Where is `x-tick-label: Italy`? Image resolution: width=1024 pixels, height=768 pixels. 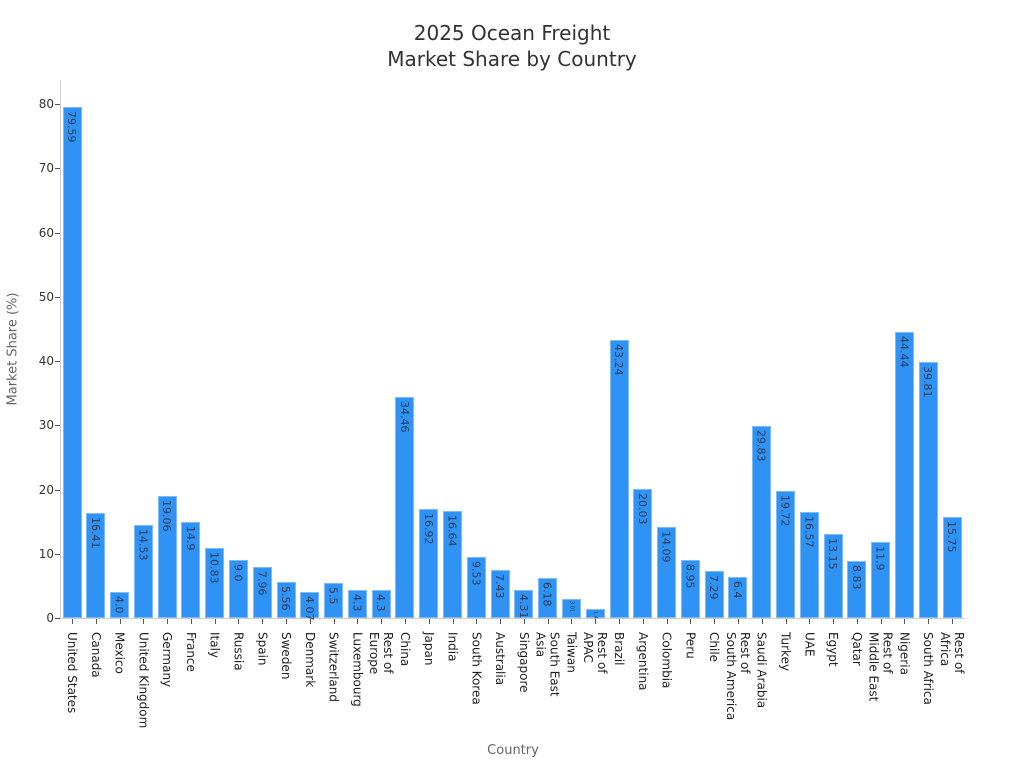 x-tick-label: Italy is located at coordinates (214, 645).